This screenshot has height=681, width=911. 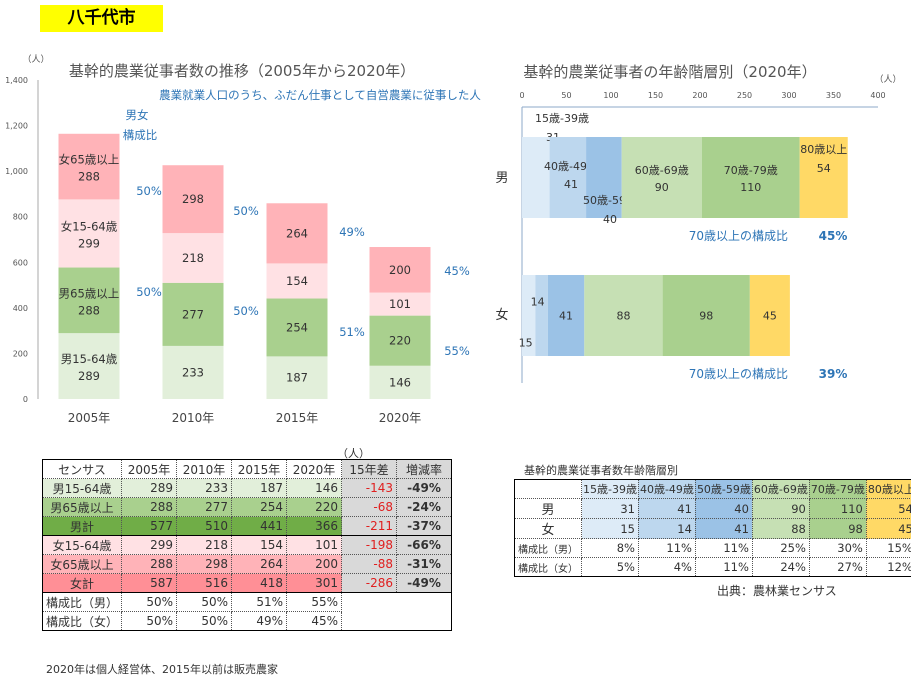 I want to click on table-cell: -24%, so click(x=424, y=507).